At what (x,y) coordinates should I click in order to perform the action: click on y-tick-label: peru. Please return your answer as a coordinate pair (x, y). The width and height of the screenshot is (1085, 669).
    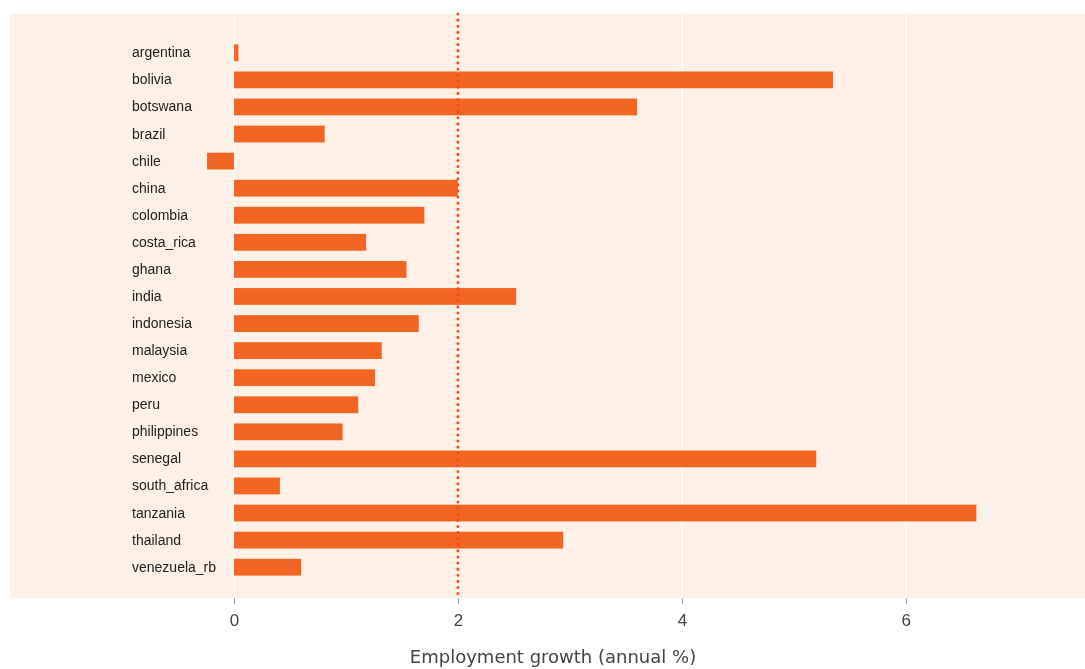
    Looking at the image, I should click on (146, 404).